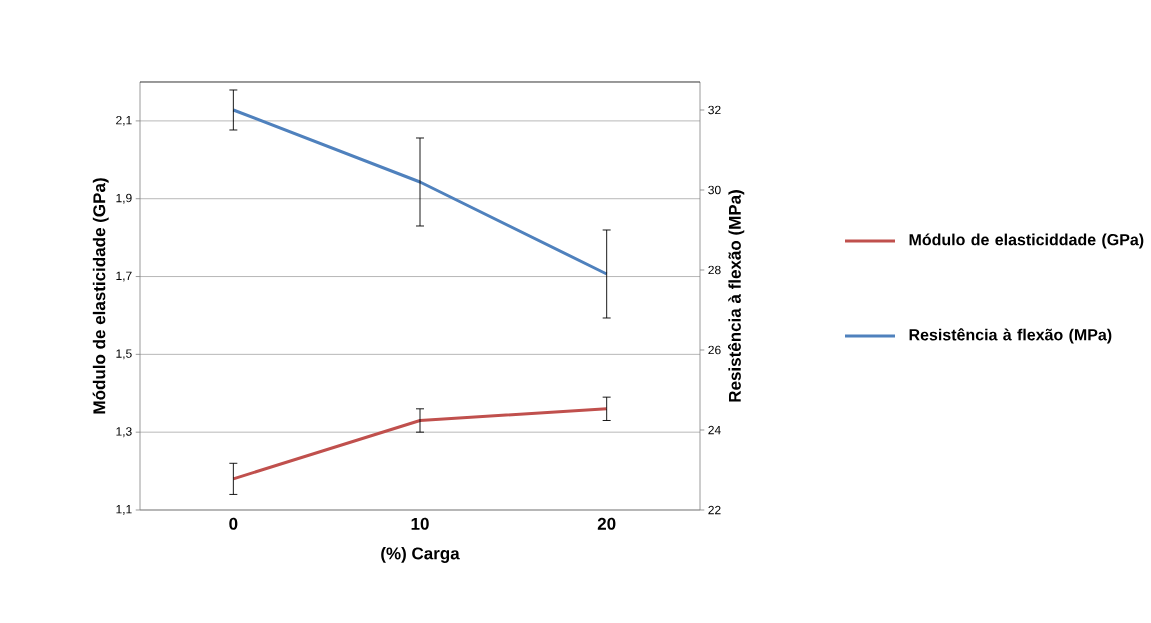 Image resolution: width=1151 pixels, height=623 pixels. What do you see at coordinates (714, 190) in the screenshot?
I see `y2-tick-label: 30` at bounding box center [714, 190].